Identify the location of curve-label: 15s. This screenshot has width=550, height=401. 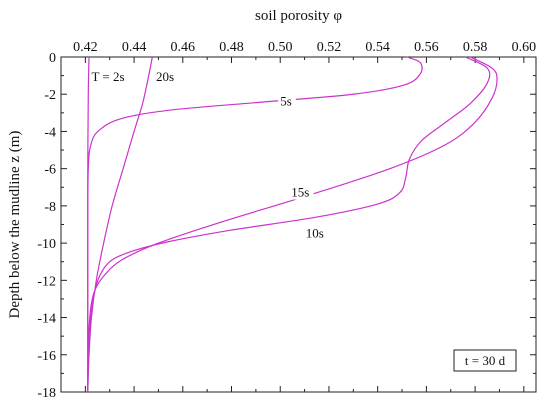
(300, 192).